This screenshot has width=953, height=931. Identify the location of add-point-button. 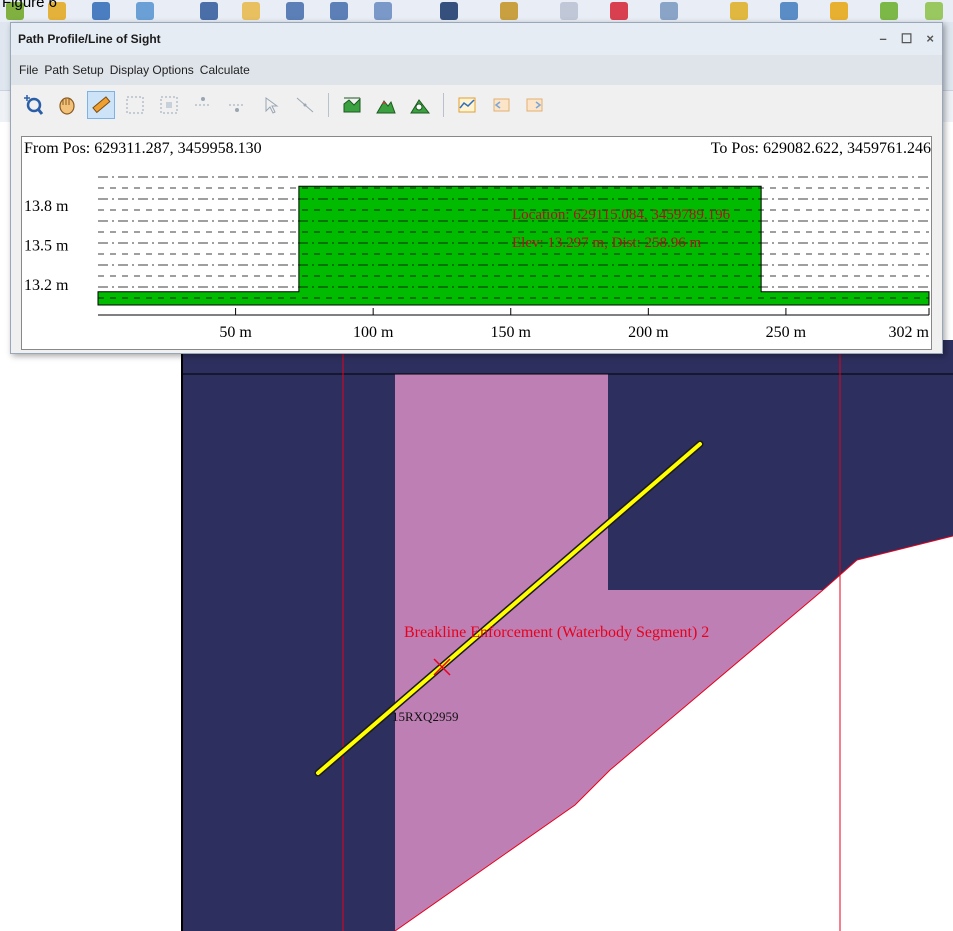
(203, 105).